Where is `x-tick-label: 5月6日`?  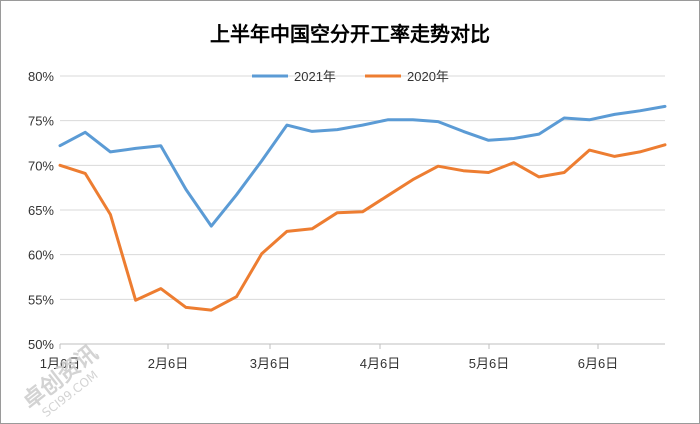 x-tick-label: 5月6日 is located at coordinates (489, 363).